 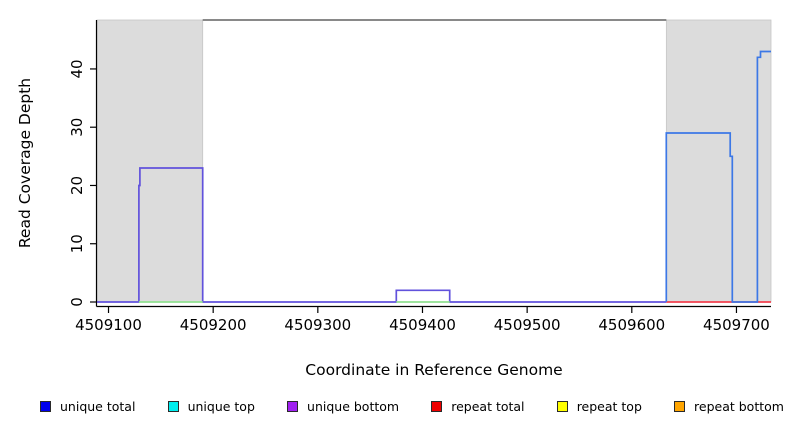 I want to click on x-tick-label: 4509200, so click(x=213, y=325).